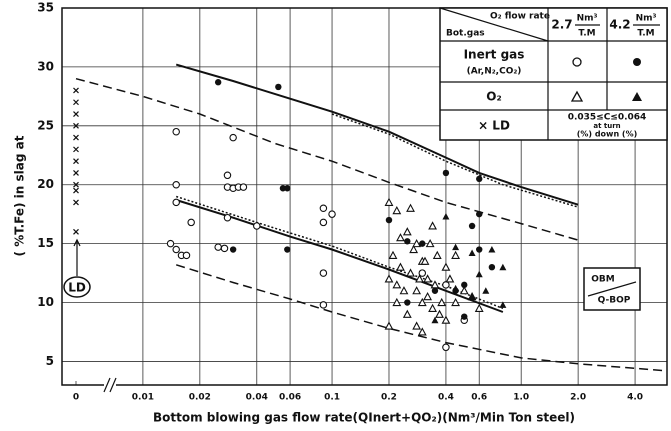 The height and width of the screenshot is (431, 671). Describe the element at coordinates (77, 288) in the screenshot. I see `ld-label: LD` at that location.